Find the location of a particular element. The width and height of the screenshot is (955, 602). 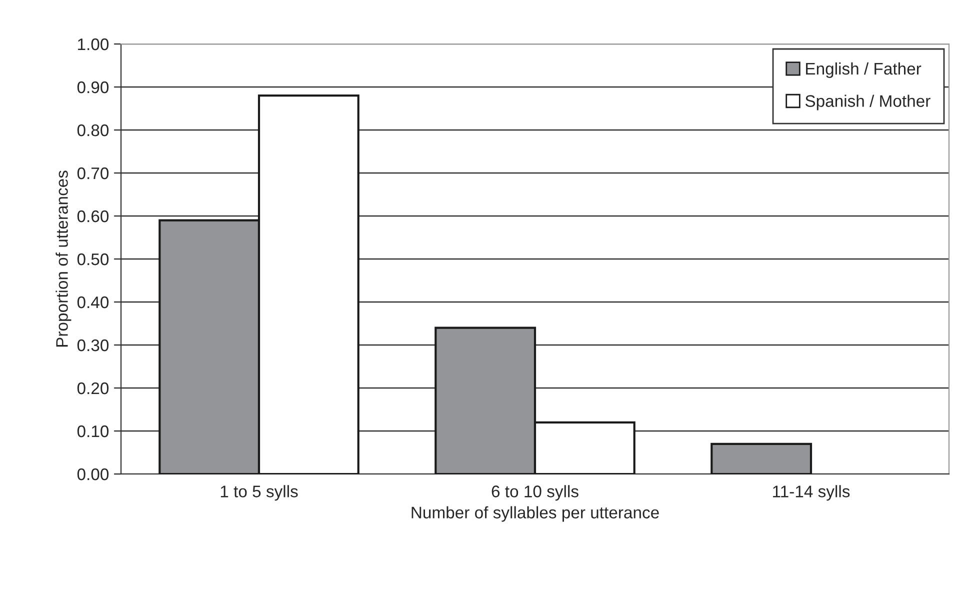

x-tick-label: 1 to 5 sylls is located at coordinates (259, 493).